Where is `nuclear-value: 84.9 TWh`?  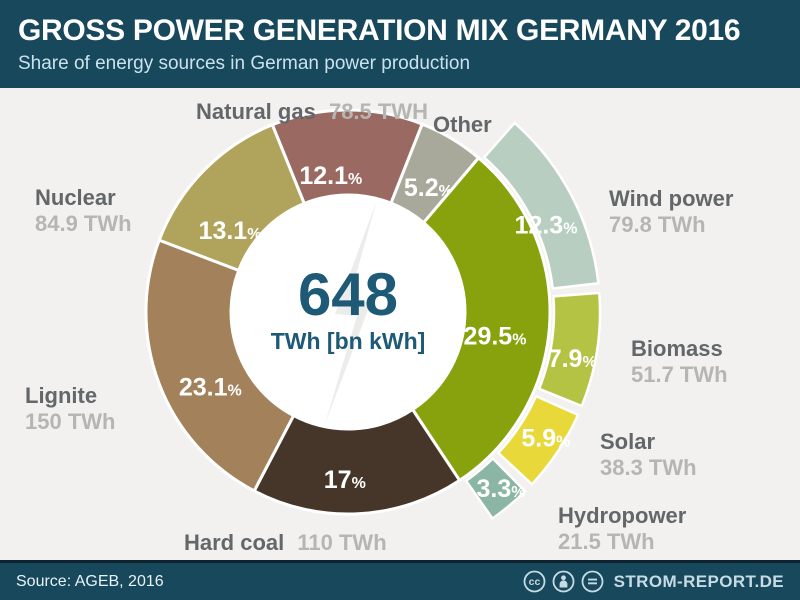
nuclear-value: 84.9 TWh is located at coordinates (83, 223).